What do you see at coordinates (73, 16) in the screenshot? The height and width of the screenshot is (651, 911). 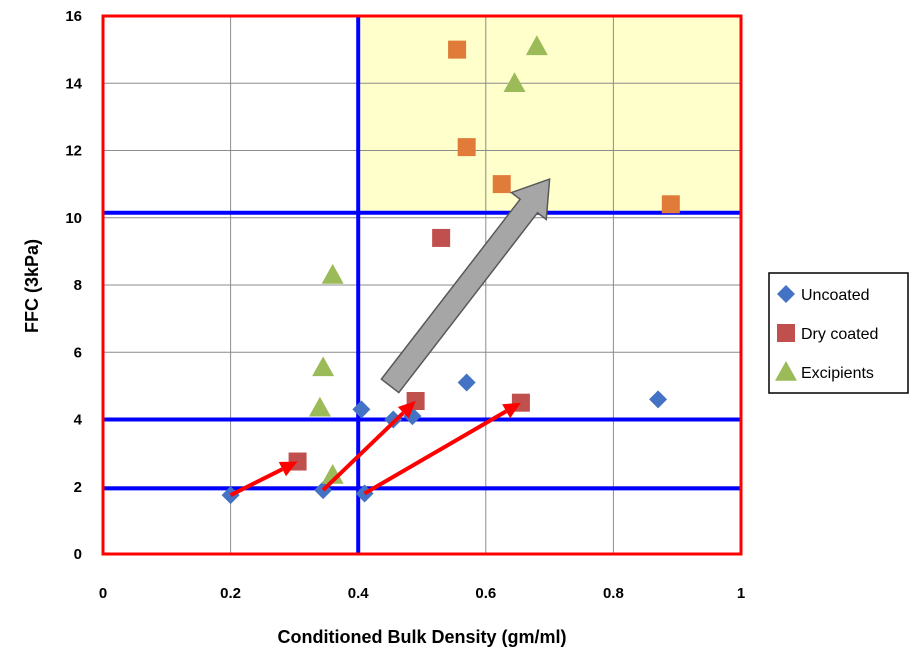 I see `y-tick-label: 16` at bounding box center [73, 16].